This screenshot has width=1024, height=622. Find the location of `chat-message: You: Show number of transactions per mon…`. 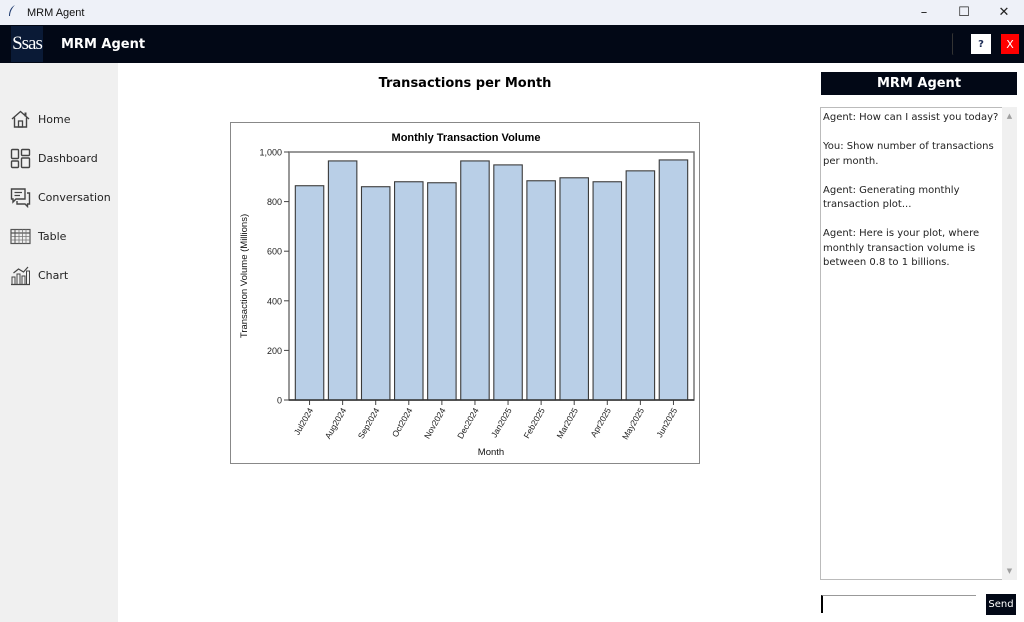

chat-message: You: Show number of transactions per mon… is located at coordinates (910, 154).